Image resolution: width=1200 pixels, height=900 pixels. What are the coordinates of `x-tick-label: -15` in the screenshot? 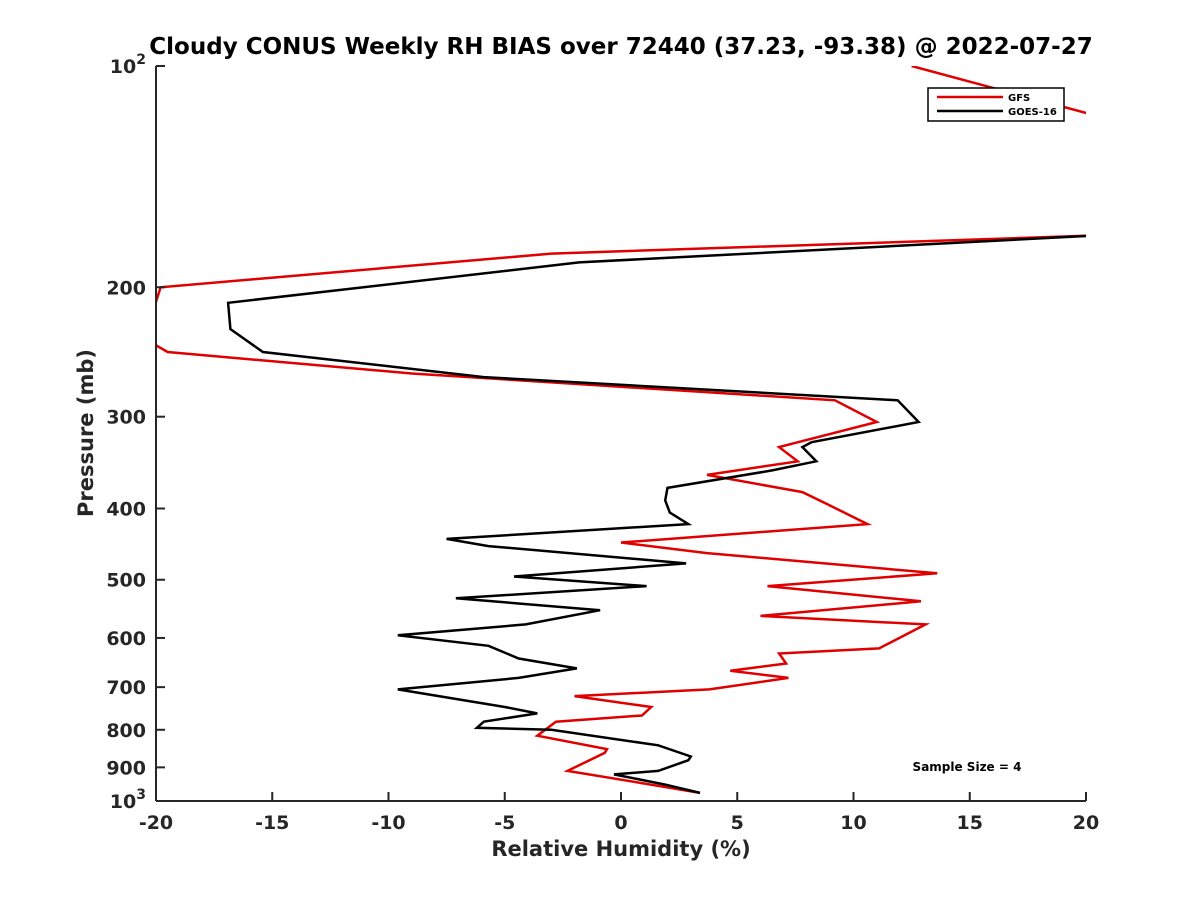 It's located at (272, 823).